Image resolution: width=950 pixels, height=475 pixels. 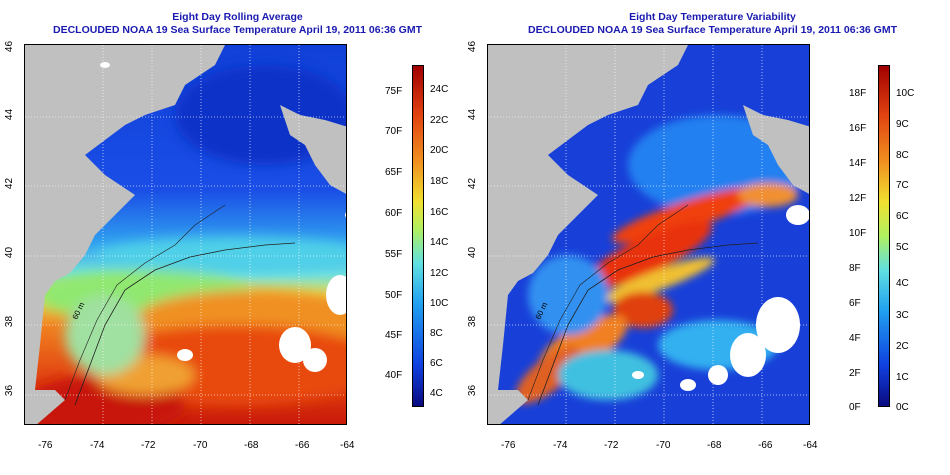 What do you see at coordinates (394, 375) in the screenshot?
I see `colorbar-f-label: 40F` at bounding box center [394, 375].